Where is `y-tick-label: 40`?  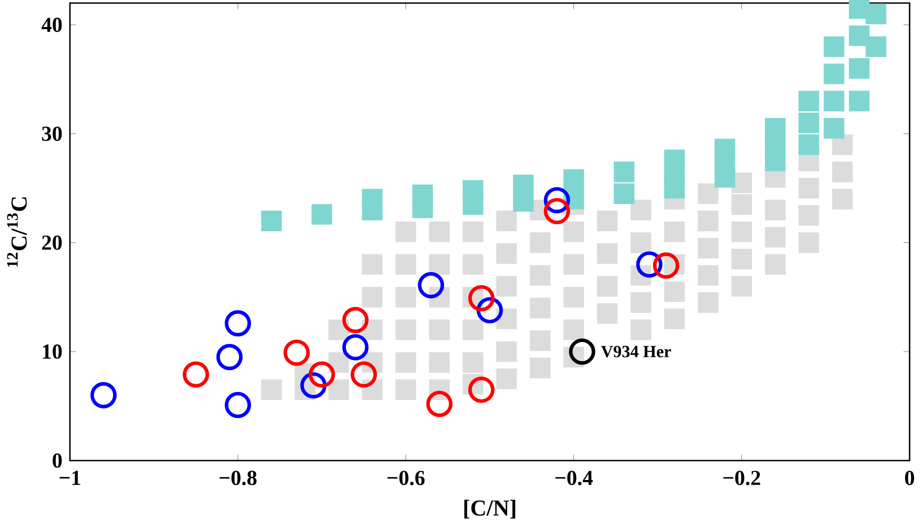
y-tick-label: 40 is located at coordinates (52, 25).